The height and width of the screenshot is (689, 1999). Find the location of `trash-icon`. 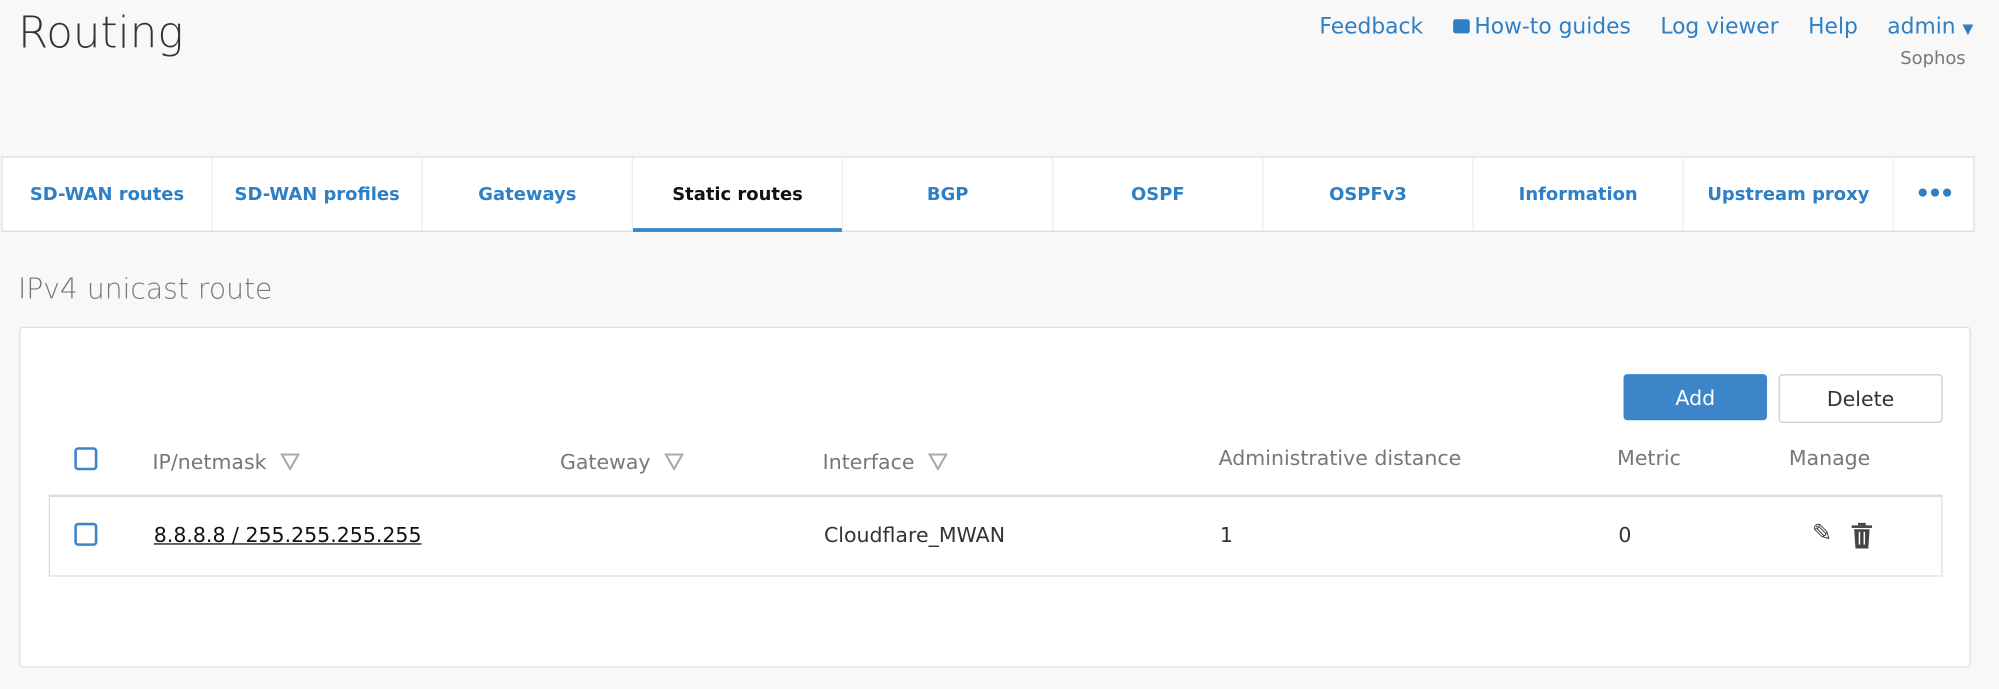

trash-icon is located at coordinates (1862, 538).